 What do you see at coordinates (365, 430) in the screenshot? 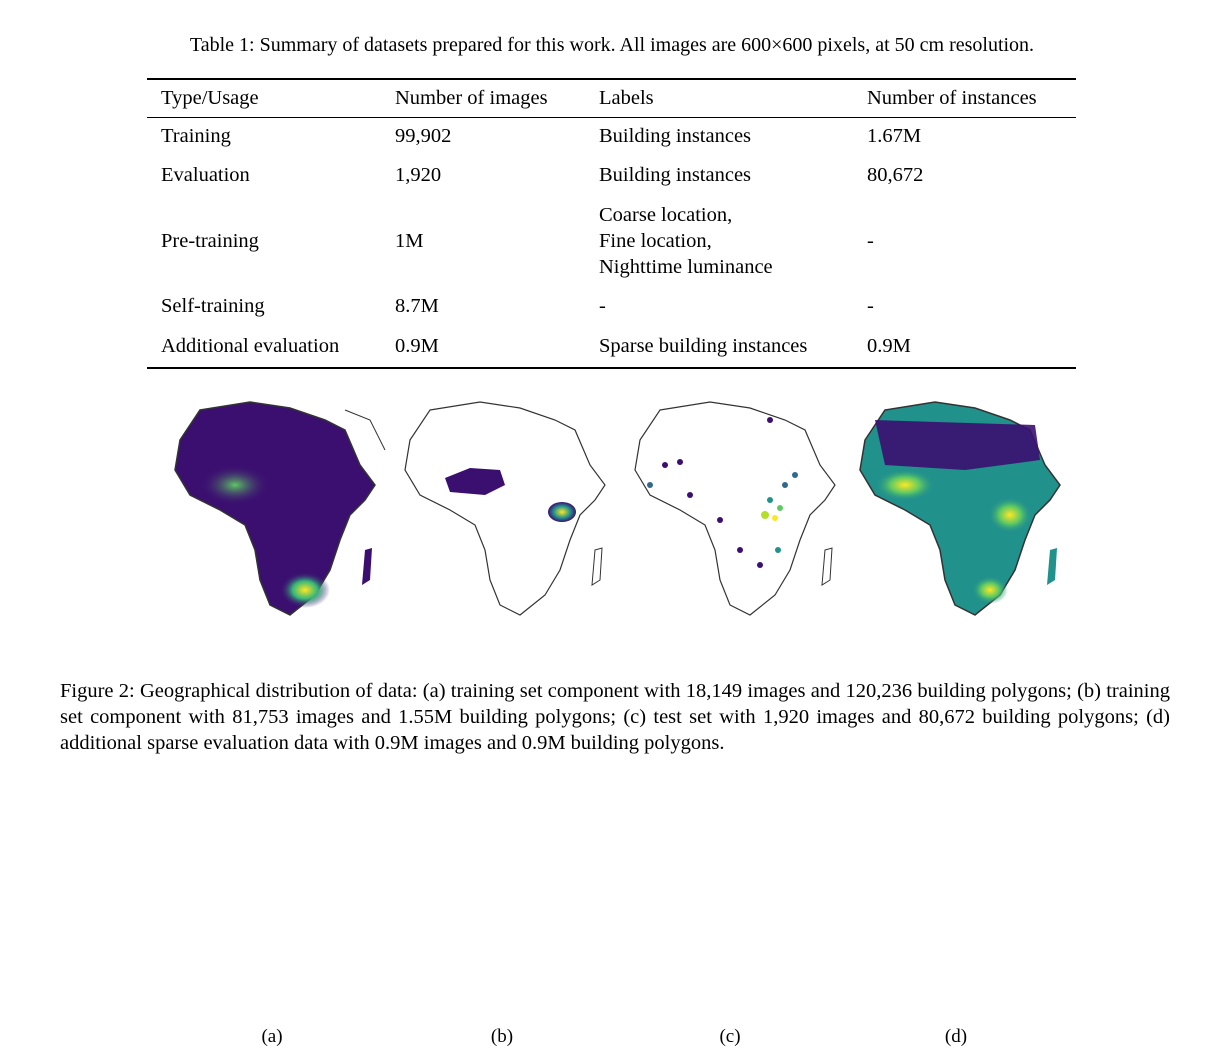
I see `arabia-outline` at bounding box center [365, 430].